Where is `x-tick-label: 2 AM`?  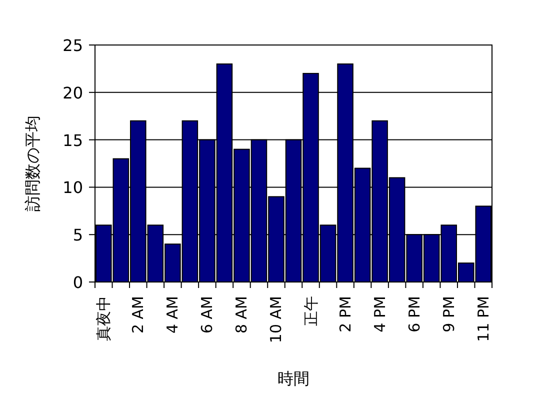
x-tick-label: 2 AM is located at coordinates (138, 315).